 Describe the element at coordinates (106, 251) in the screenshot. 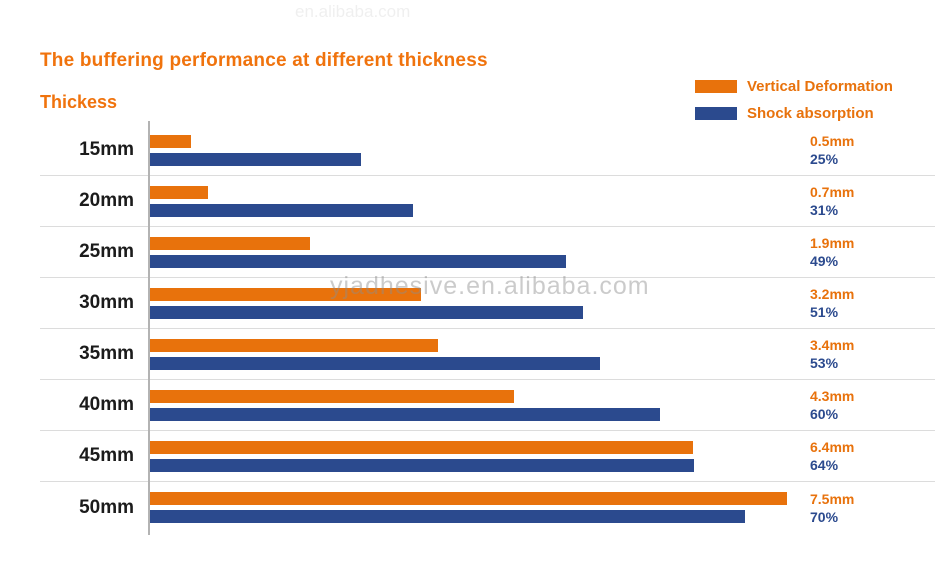

I see `category-label: 25mm` at that location.